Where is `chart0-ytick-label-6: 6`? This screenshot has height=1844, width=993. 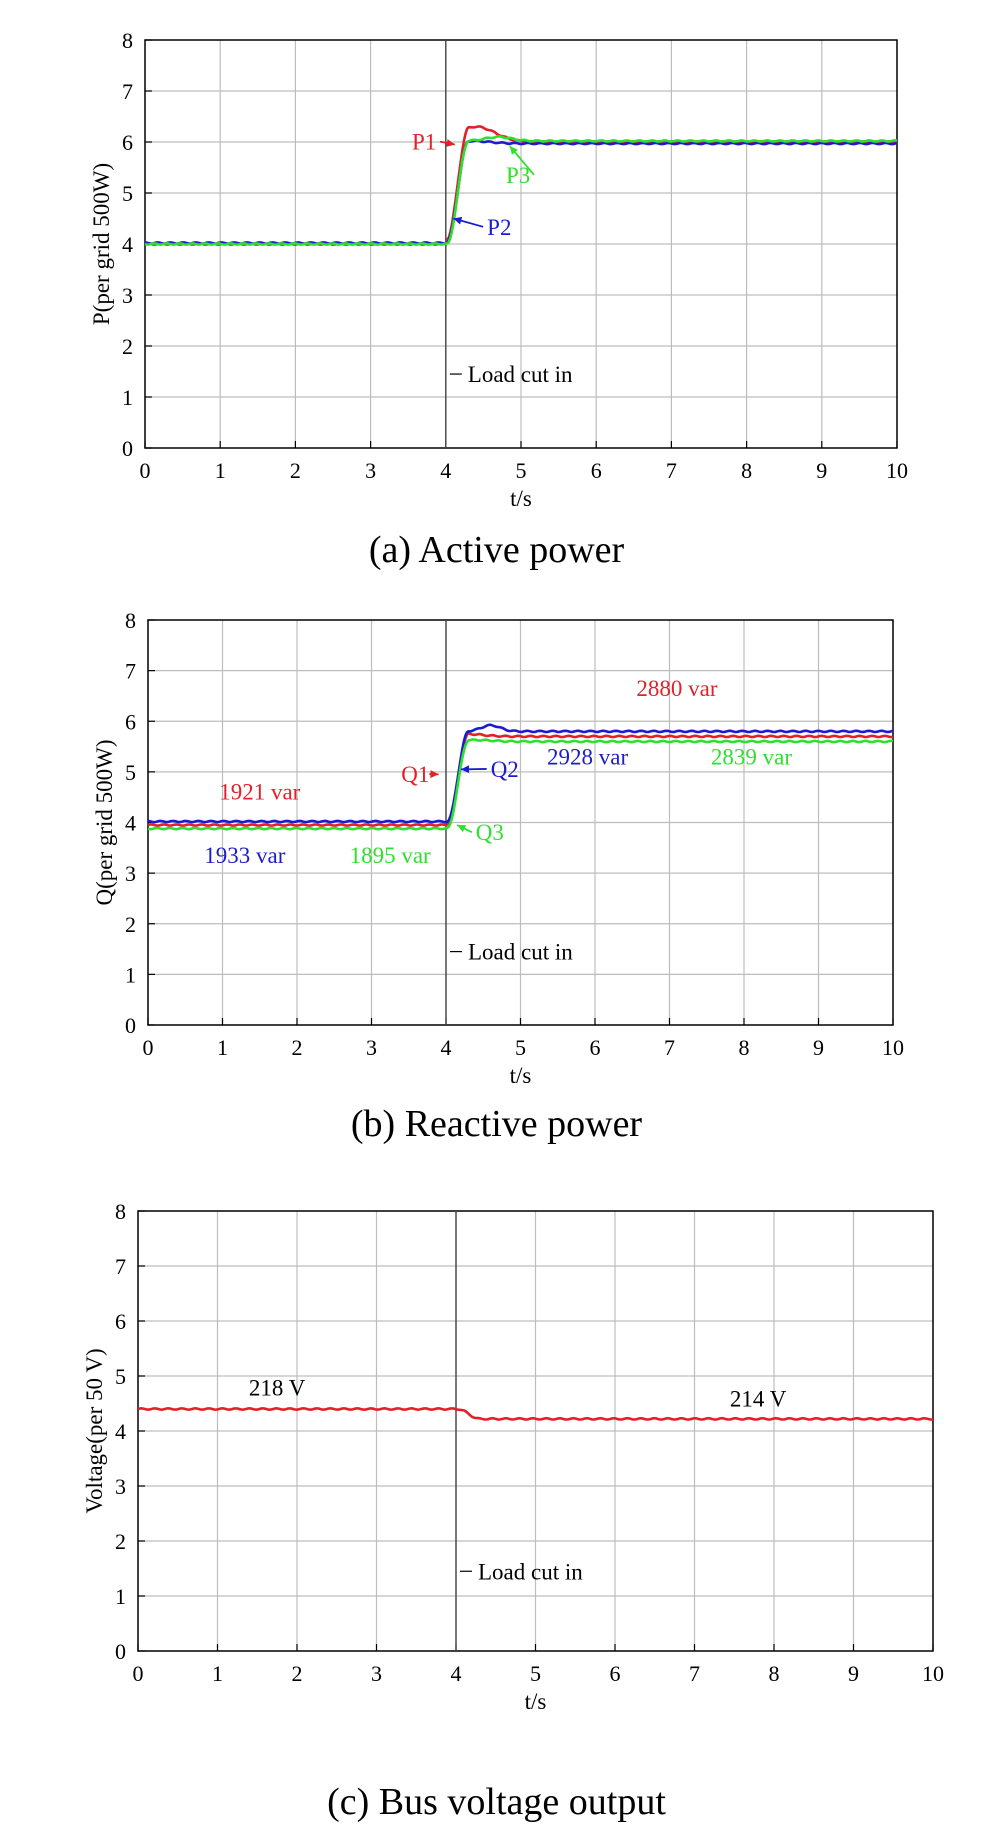
chart0-ytick-label-6: 6 is located at coordinates (127, 142).